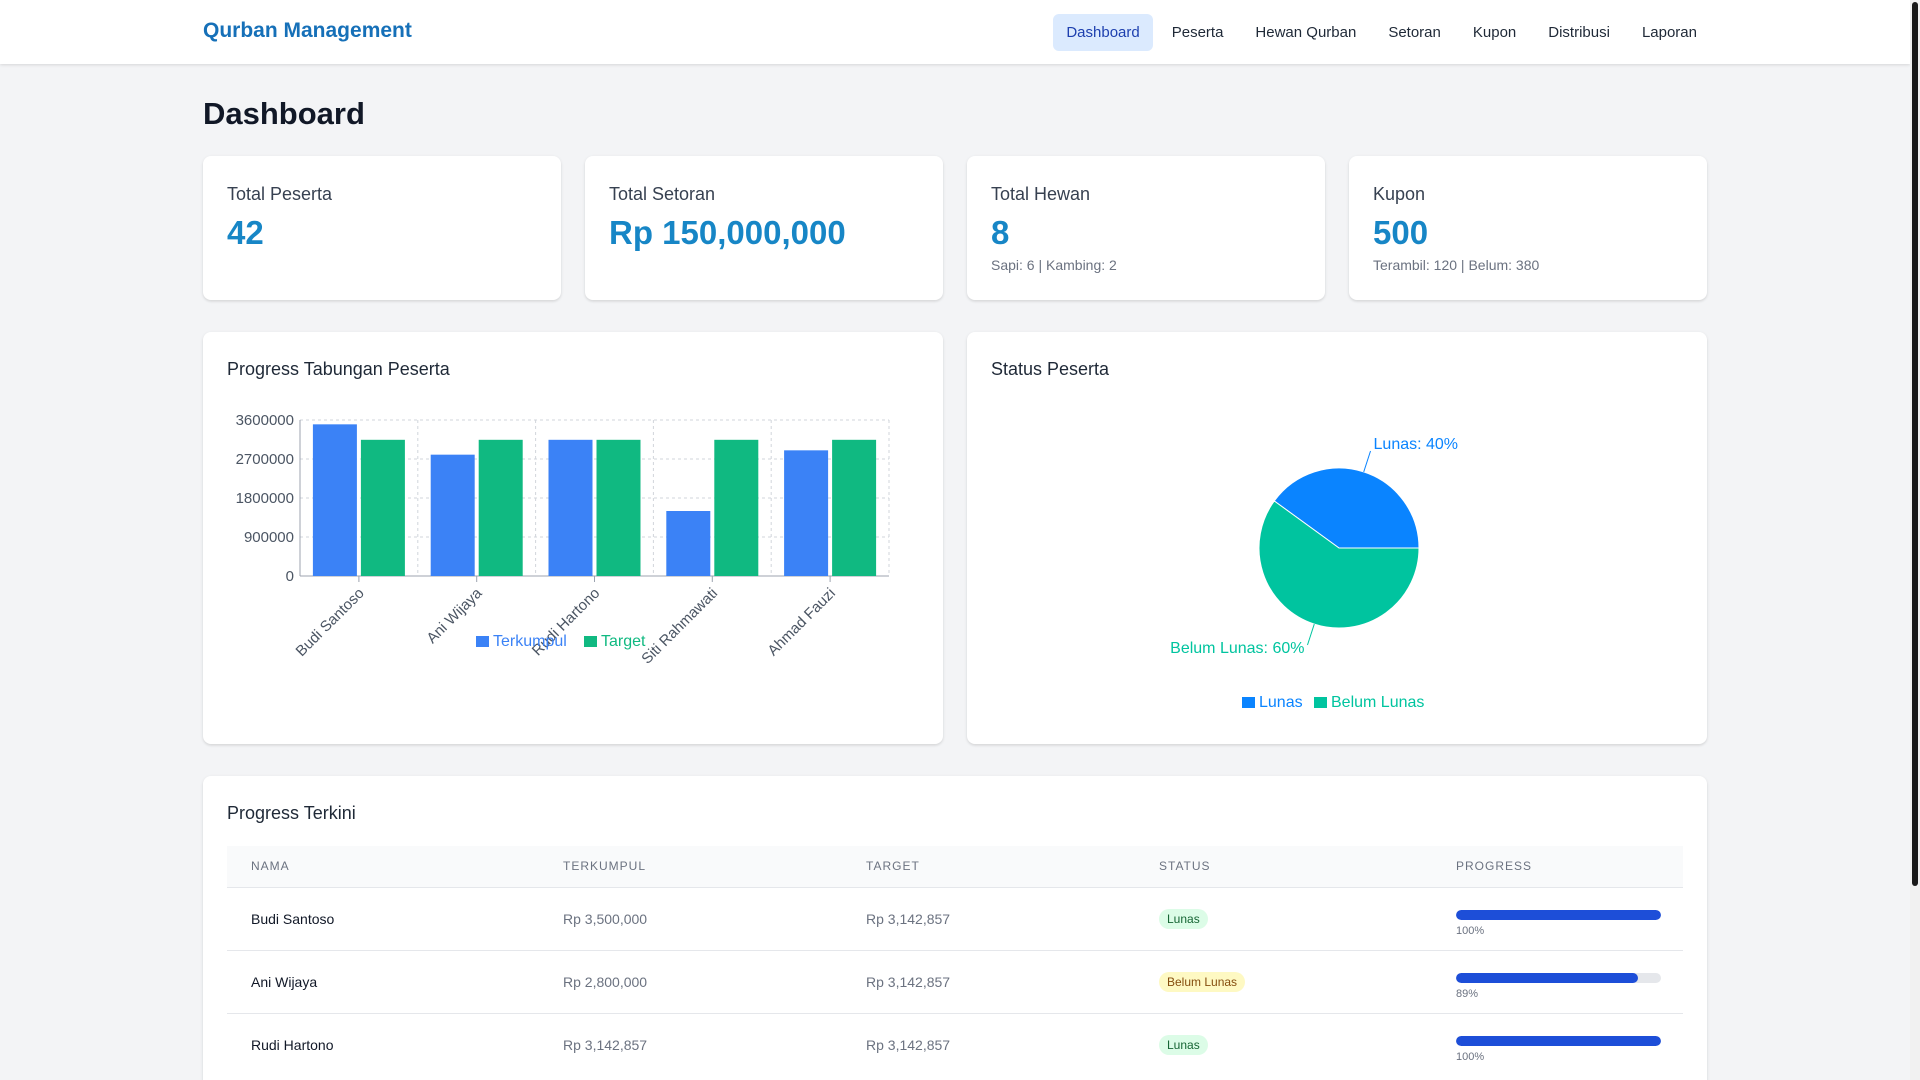 The width and height of the screenshot is (1920, 1080). Describe the element at coordinates (284, 113) in the screenshot. I see `page-title: Dashboard` at that location.